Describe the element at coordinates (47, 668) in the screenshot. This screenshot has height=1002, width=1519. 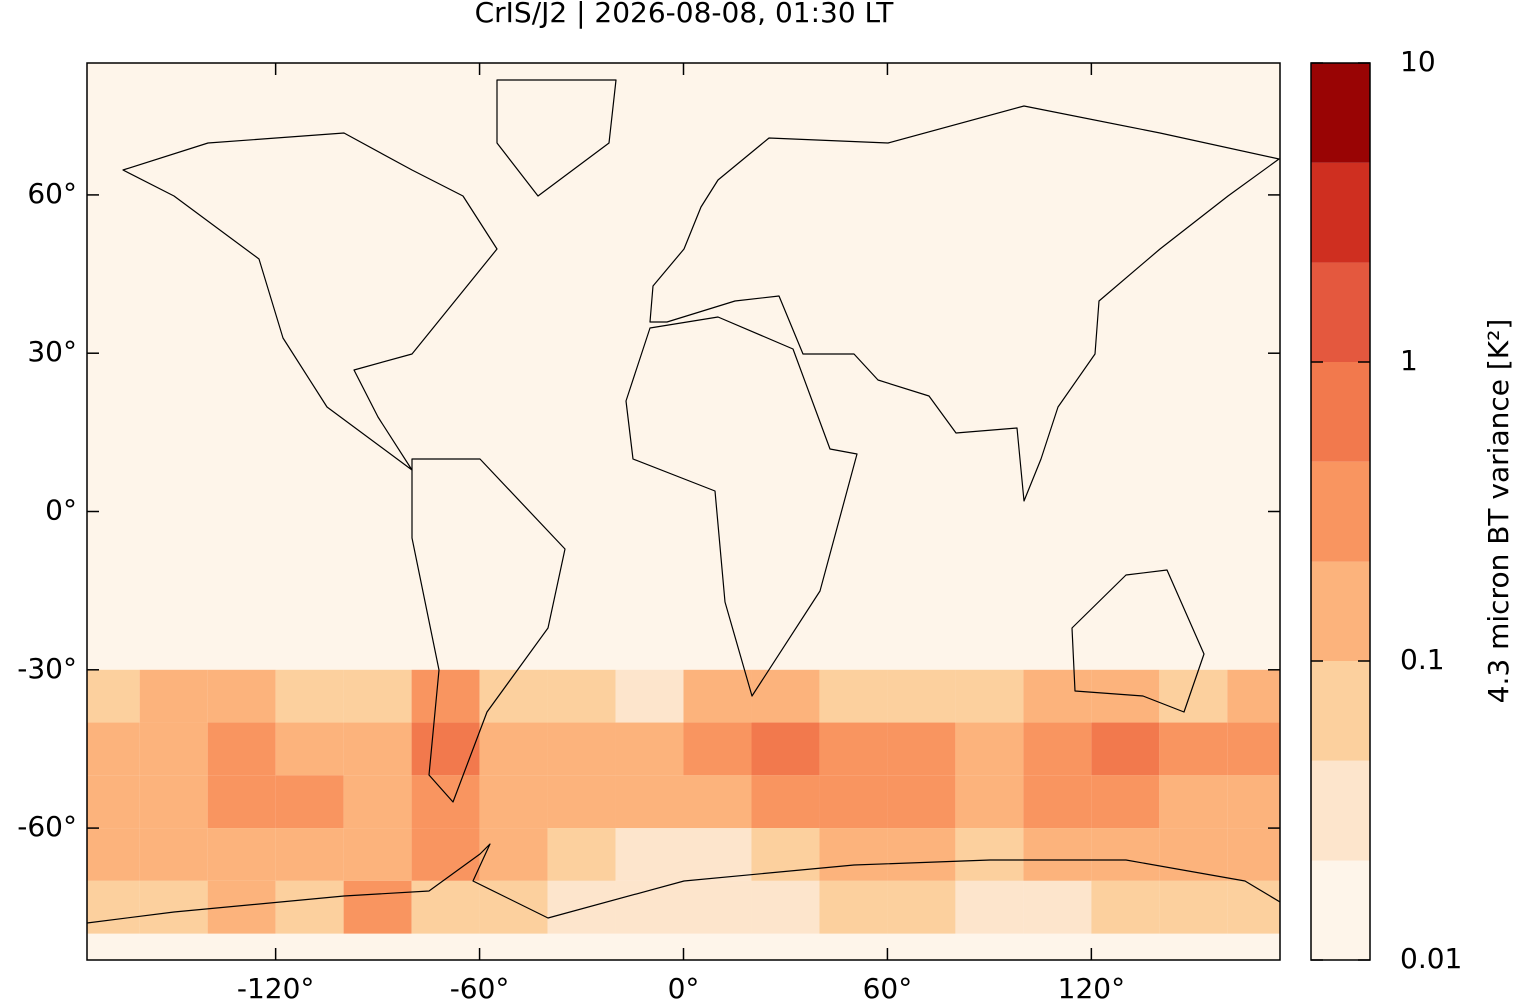
I see `y-tick-label: -30°` at that location.